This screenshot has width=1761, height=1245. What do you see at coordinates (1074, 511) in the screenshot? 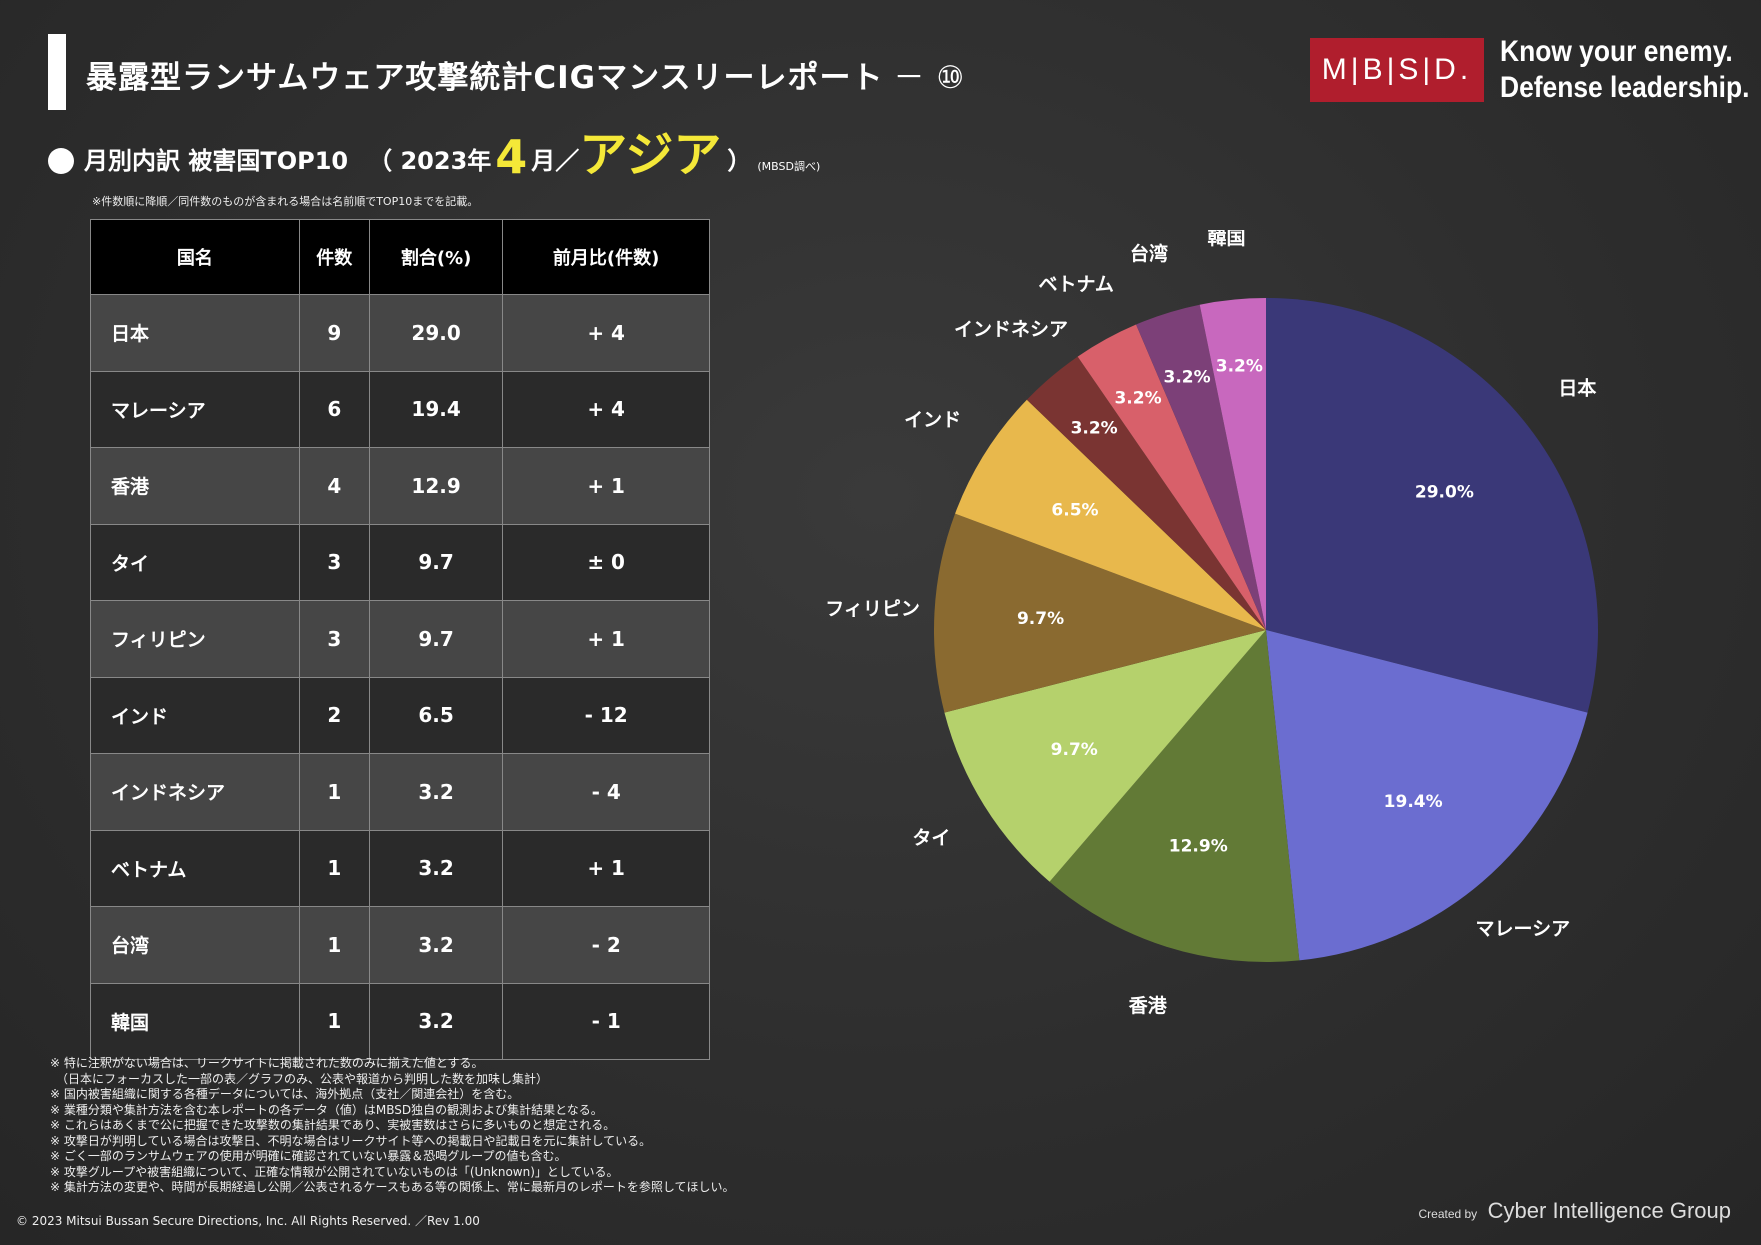
I see `data-label: 6.5%` at bounding box center [1074, 511].